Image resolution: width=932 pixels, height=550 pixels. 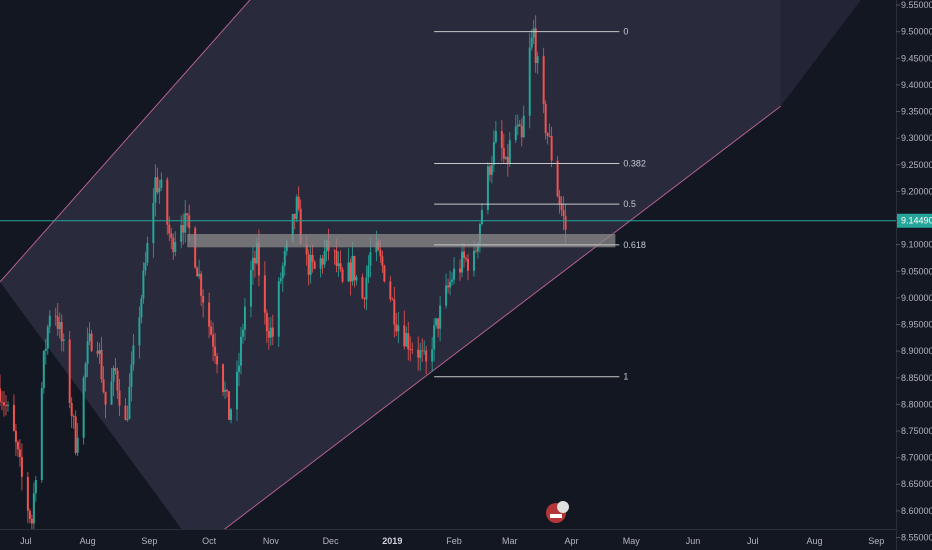 I want to click on price-tick-label: 9.05000, so click(x=916, y=271).